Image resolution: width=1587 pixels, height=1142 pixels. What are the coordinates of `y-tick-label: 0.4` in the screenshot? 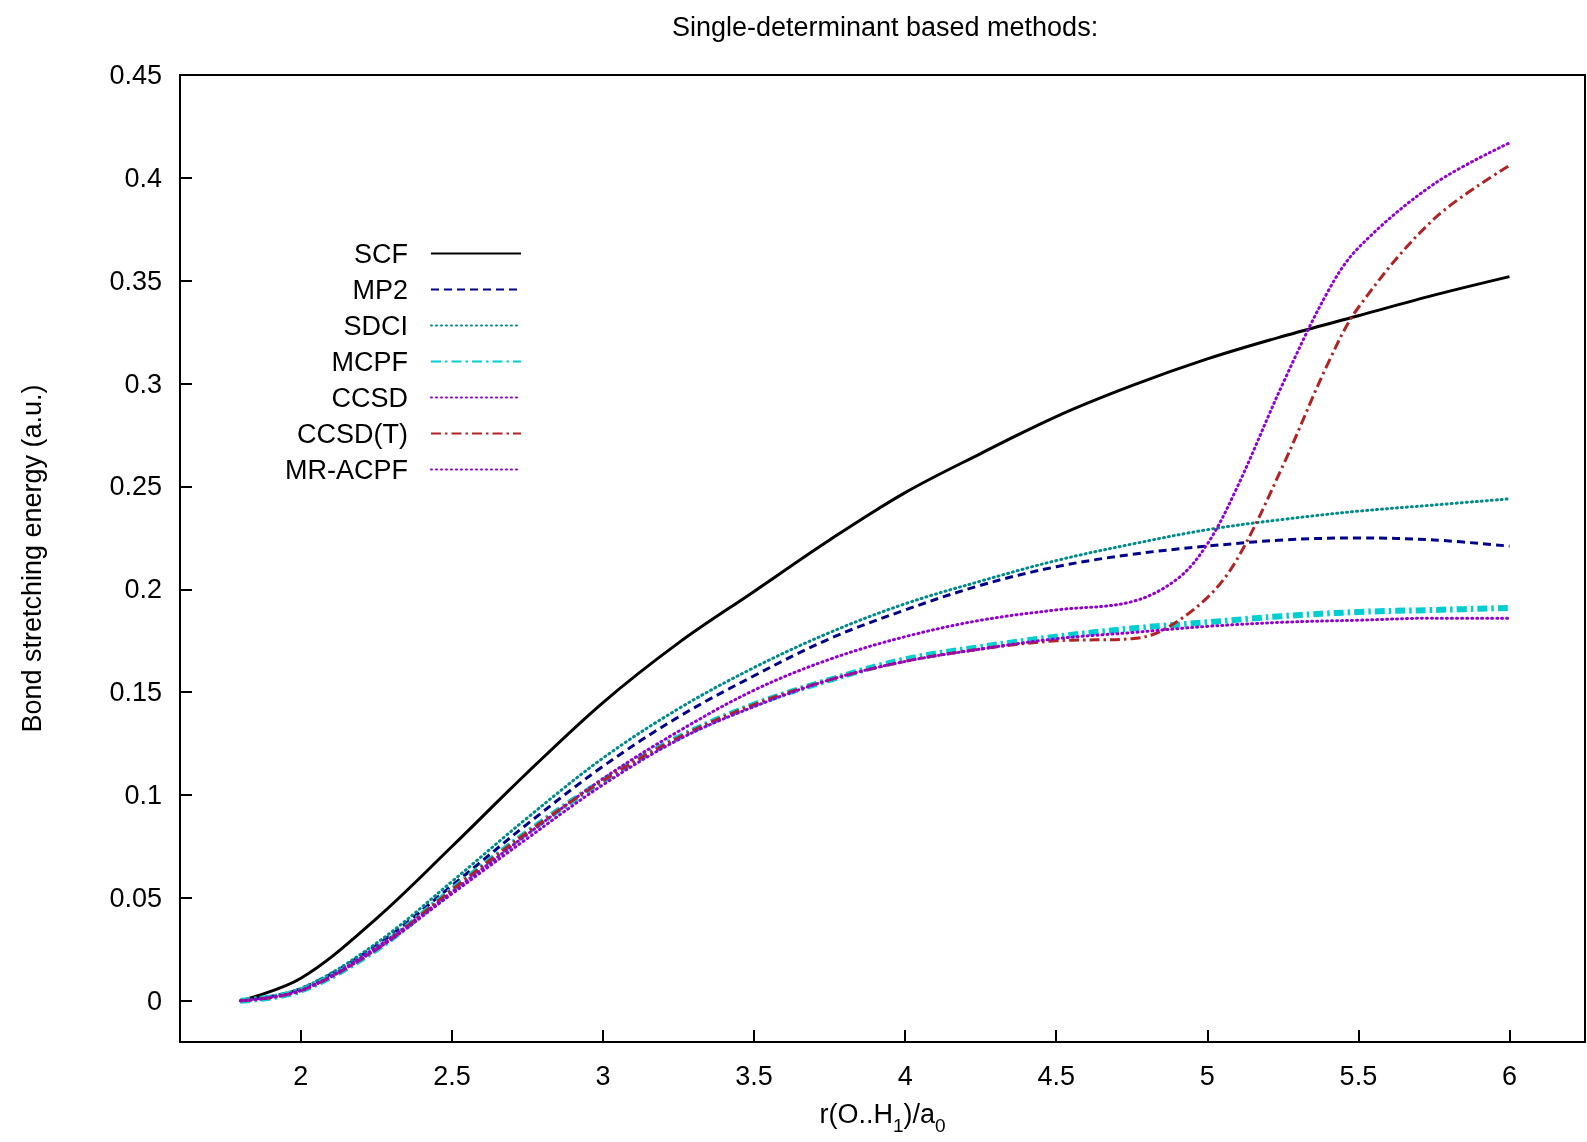 It's located at (143, 177).